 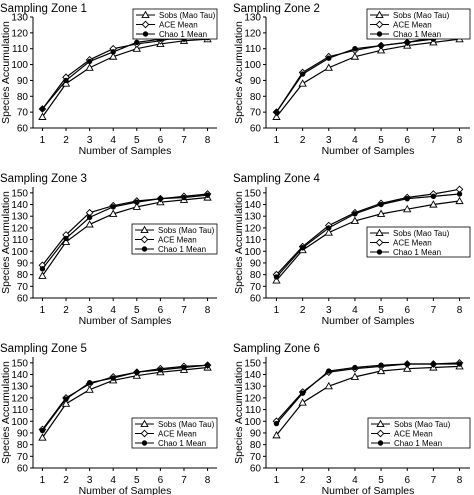 I want to click on legend-label: Chao 1 Mean, so click(x=182, y=249).